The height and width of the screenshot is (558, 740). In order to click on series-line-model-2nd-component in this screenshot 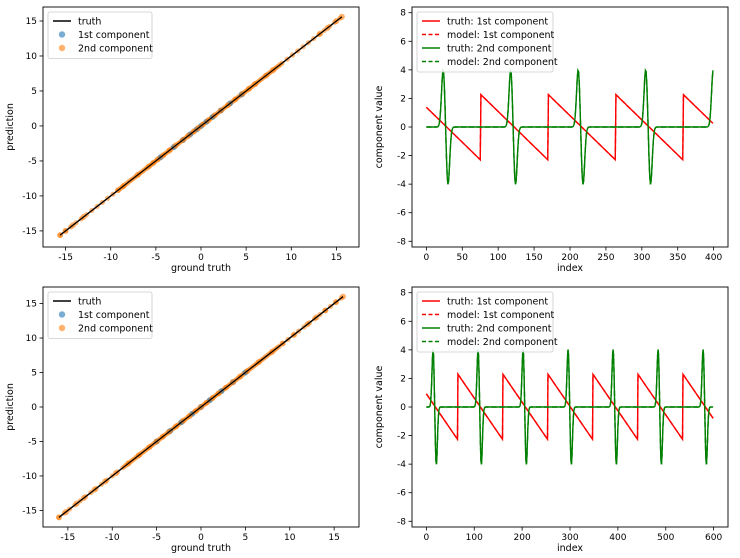, I will do `click(570, 407)`.